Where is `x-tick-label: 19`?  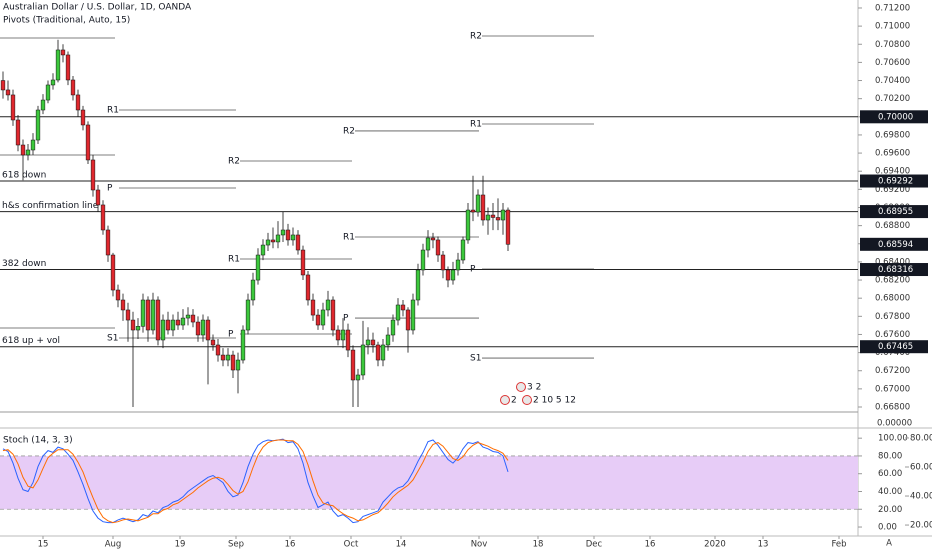
x-tick-label: 19 is located at coordinates (180, 545).